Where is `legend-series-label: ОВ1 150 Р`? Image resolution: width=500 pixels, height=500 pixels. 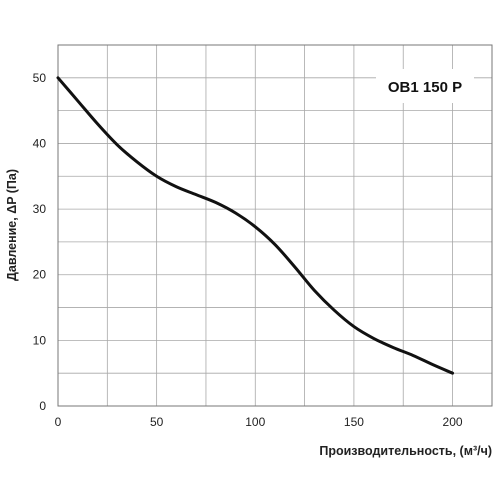 legend-series-label: ОВ1 150 Р is located at coordinates (425, 87).